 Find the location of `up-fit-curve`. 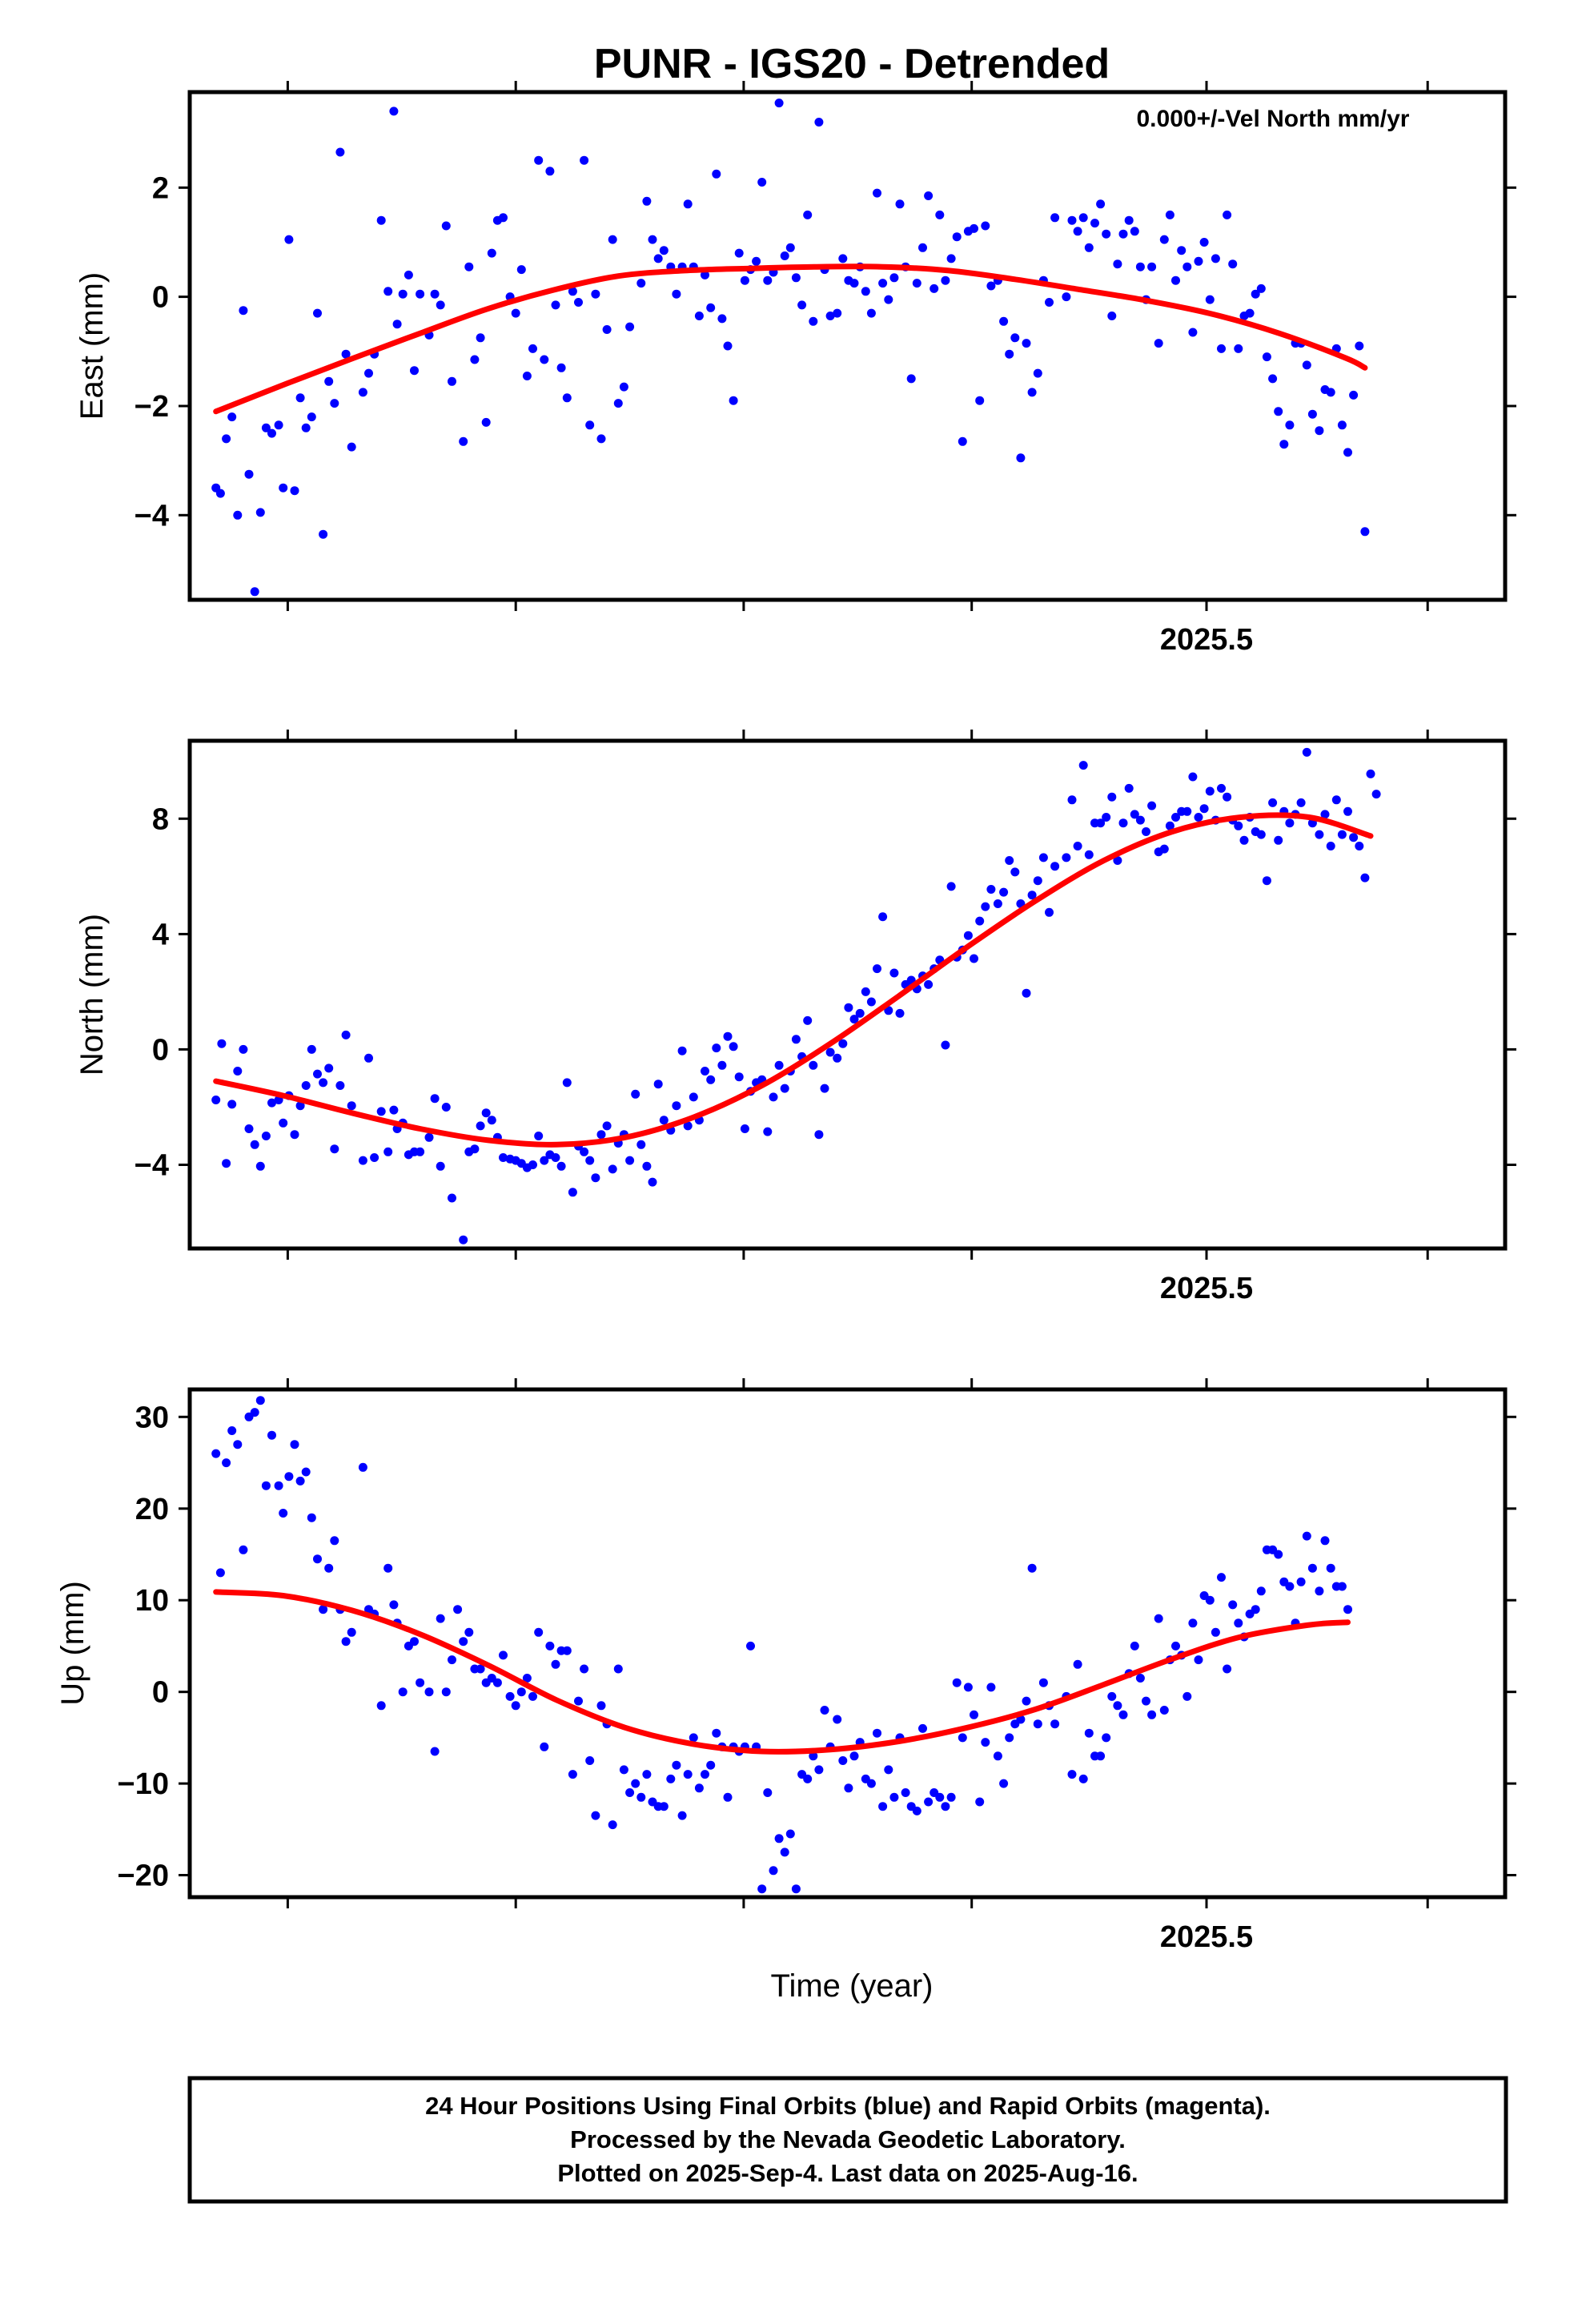

up-fit-curve is located at coordinates (782, 1672).